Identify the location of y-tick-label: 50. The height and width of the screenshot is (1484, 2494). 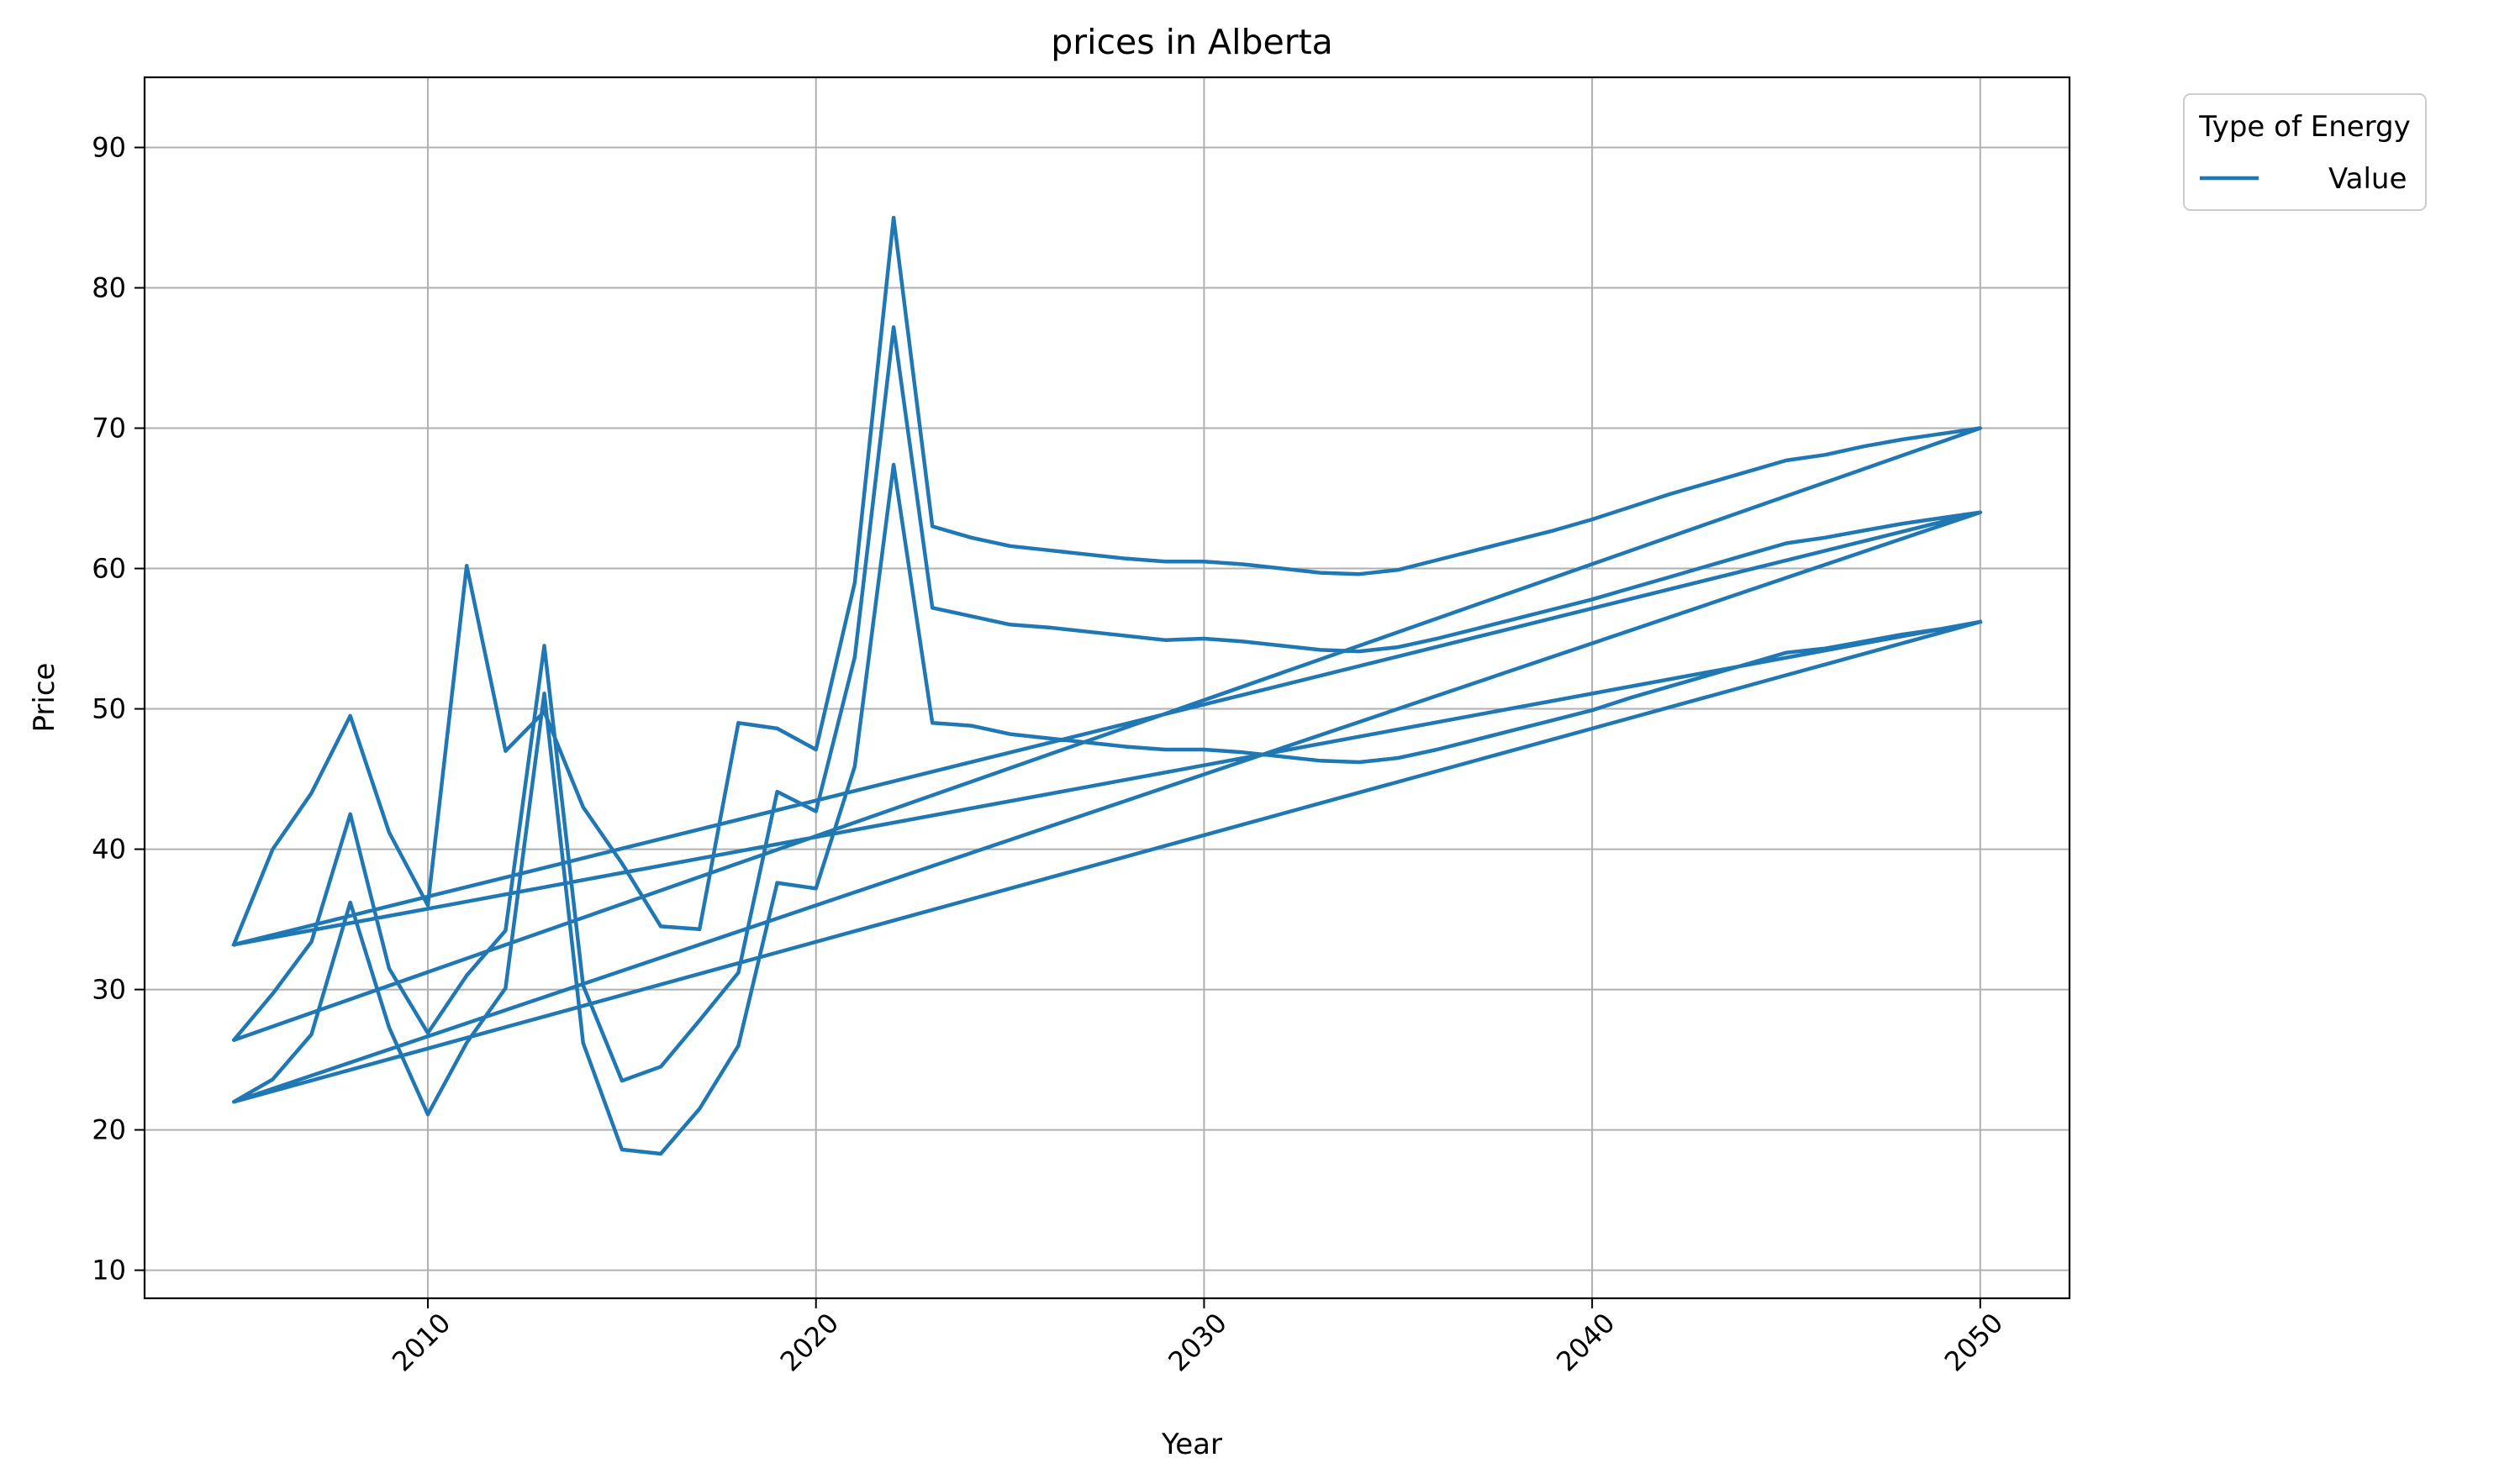
(109, 709).